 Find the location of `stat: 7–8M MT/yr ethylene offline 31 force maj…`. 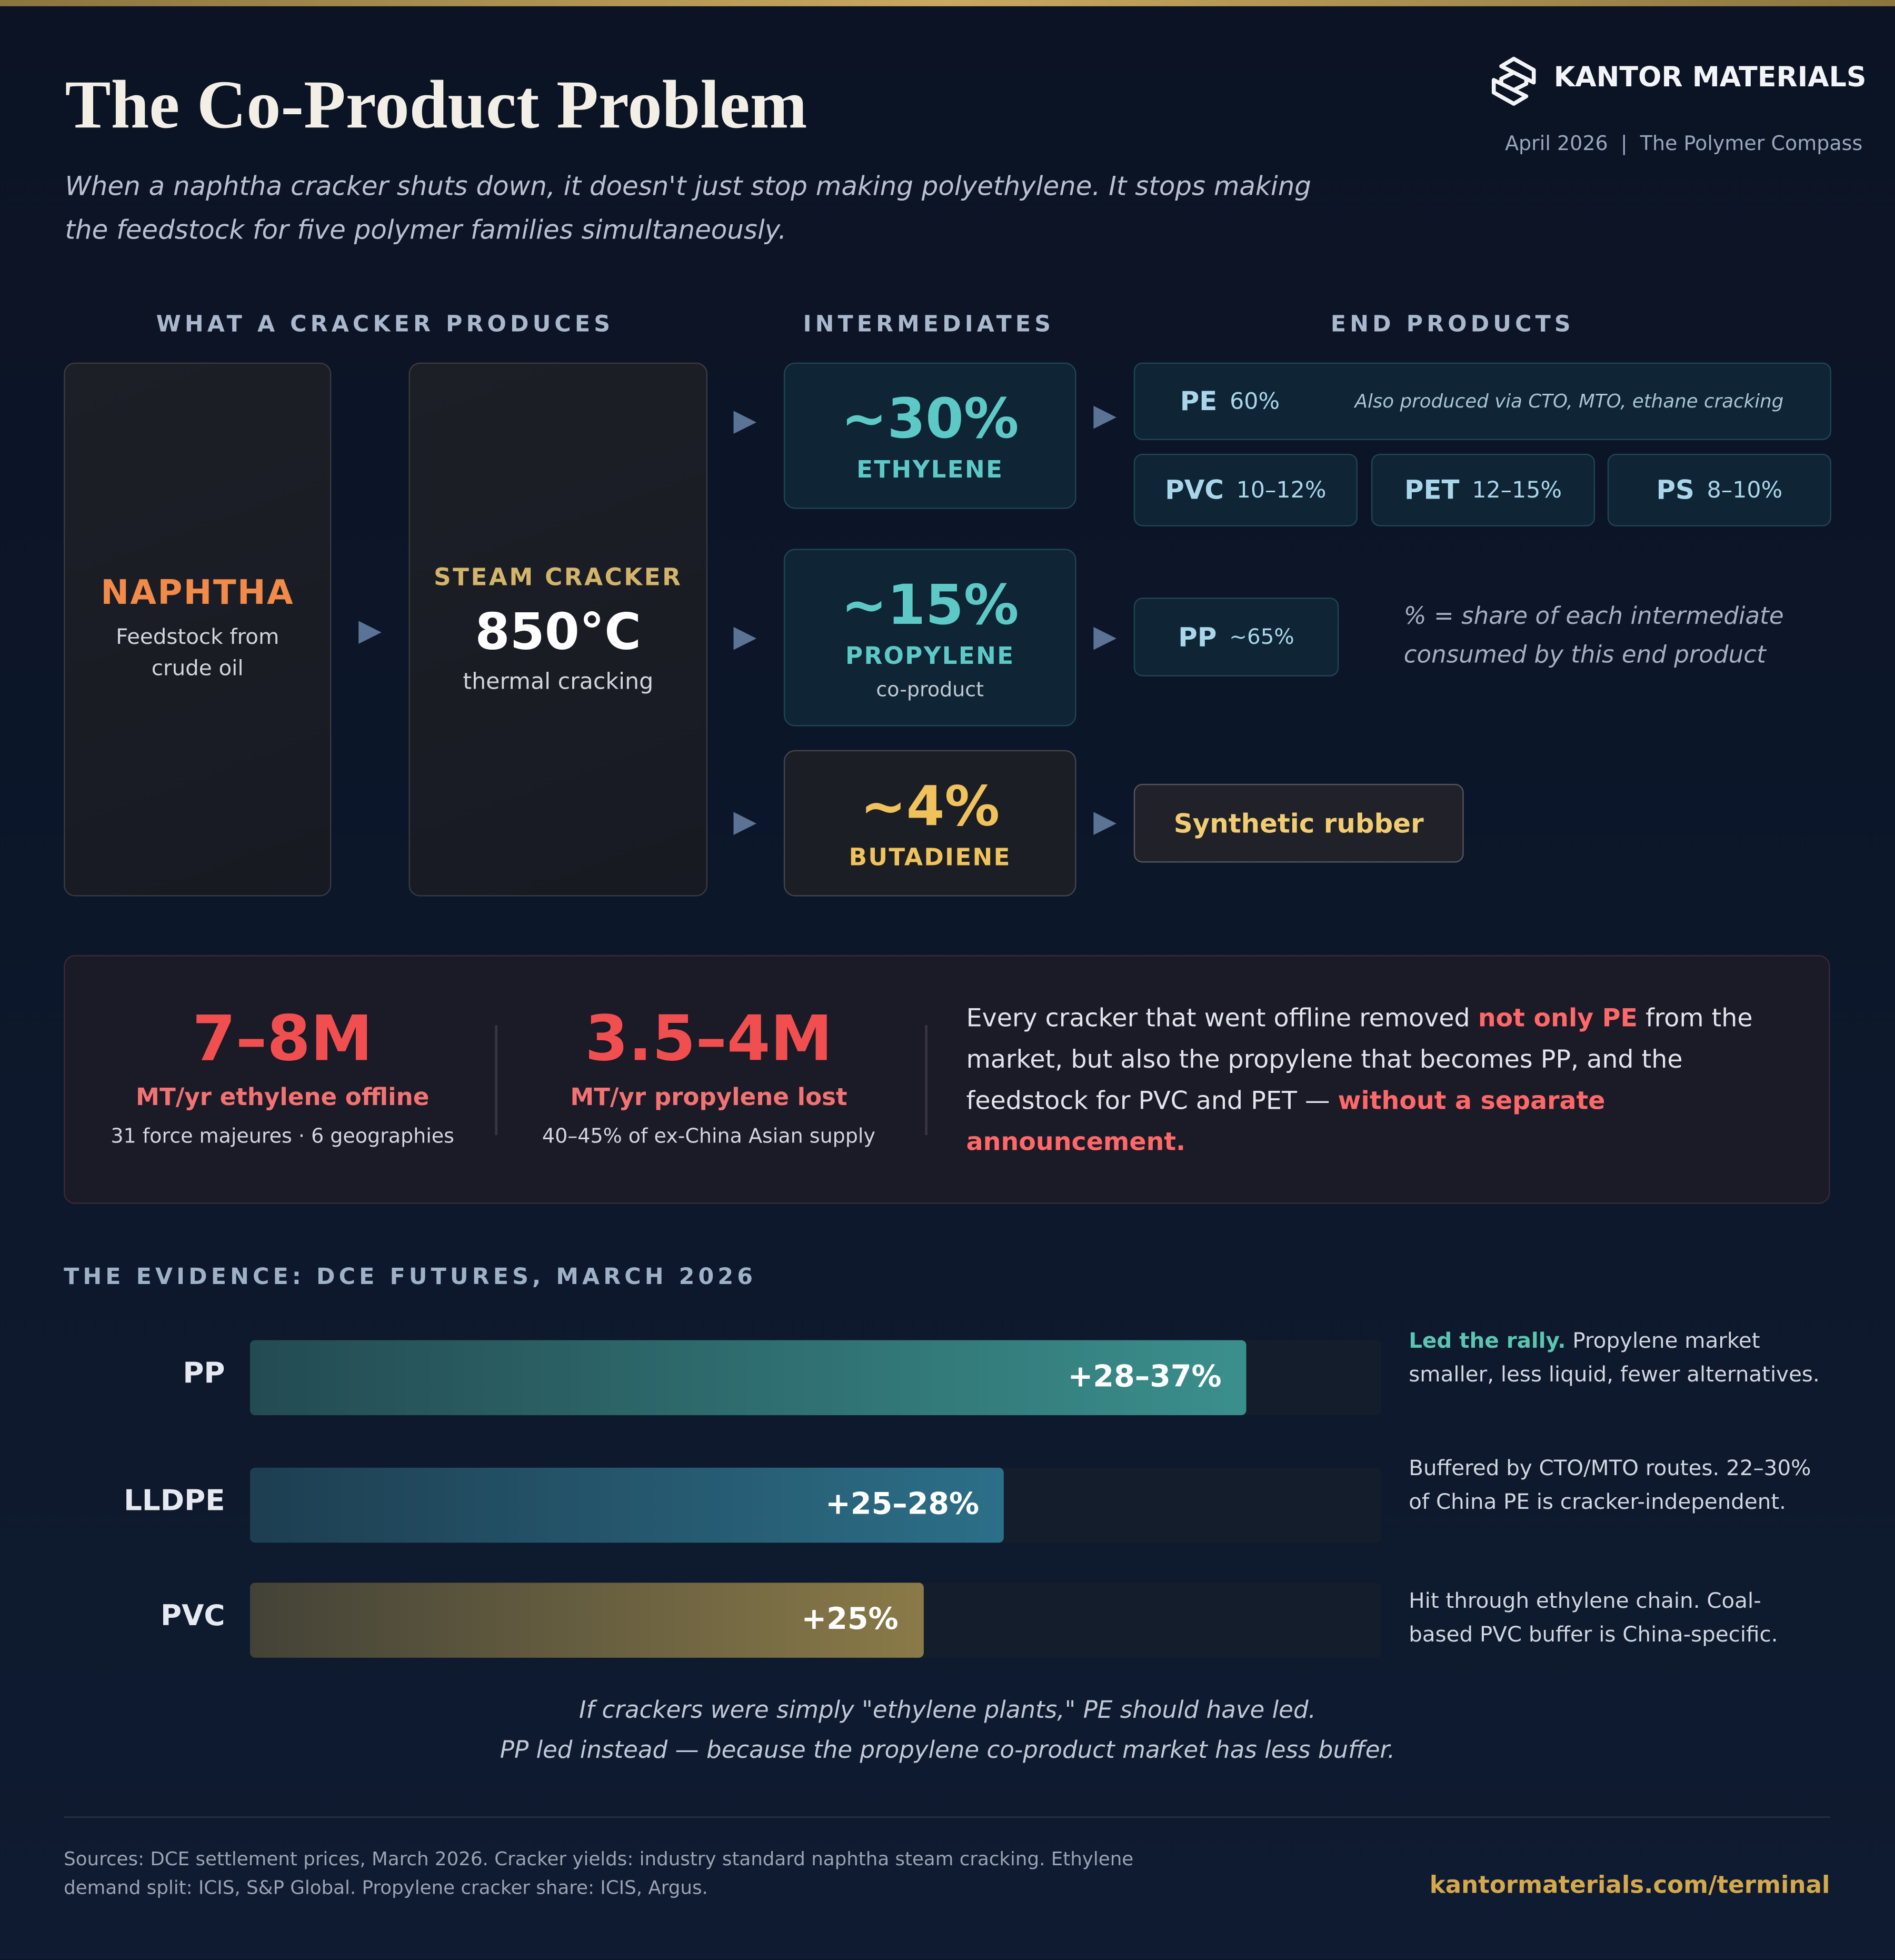

stat: 7–8M MT/yr ethylene offline 31 force maj… is located at coordinates (282, 1074).